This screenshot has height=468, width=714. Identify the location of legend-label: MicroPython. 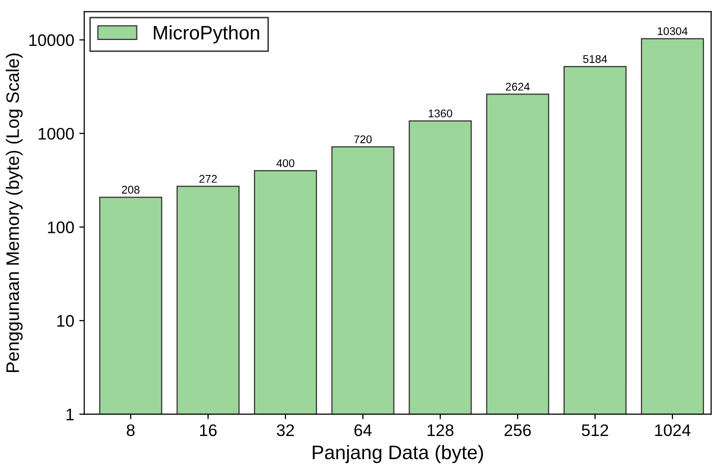
(207, 34).